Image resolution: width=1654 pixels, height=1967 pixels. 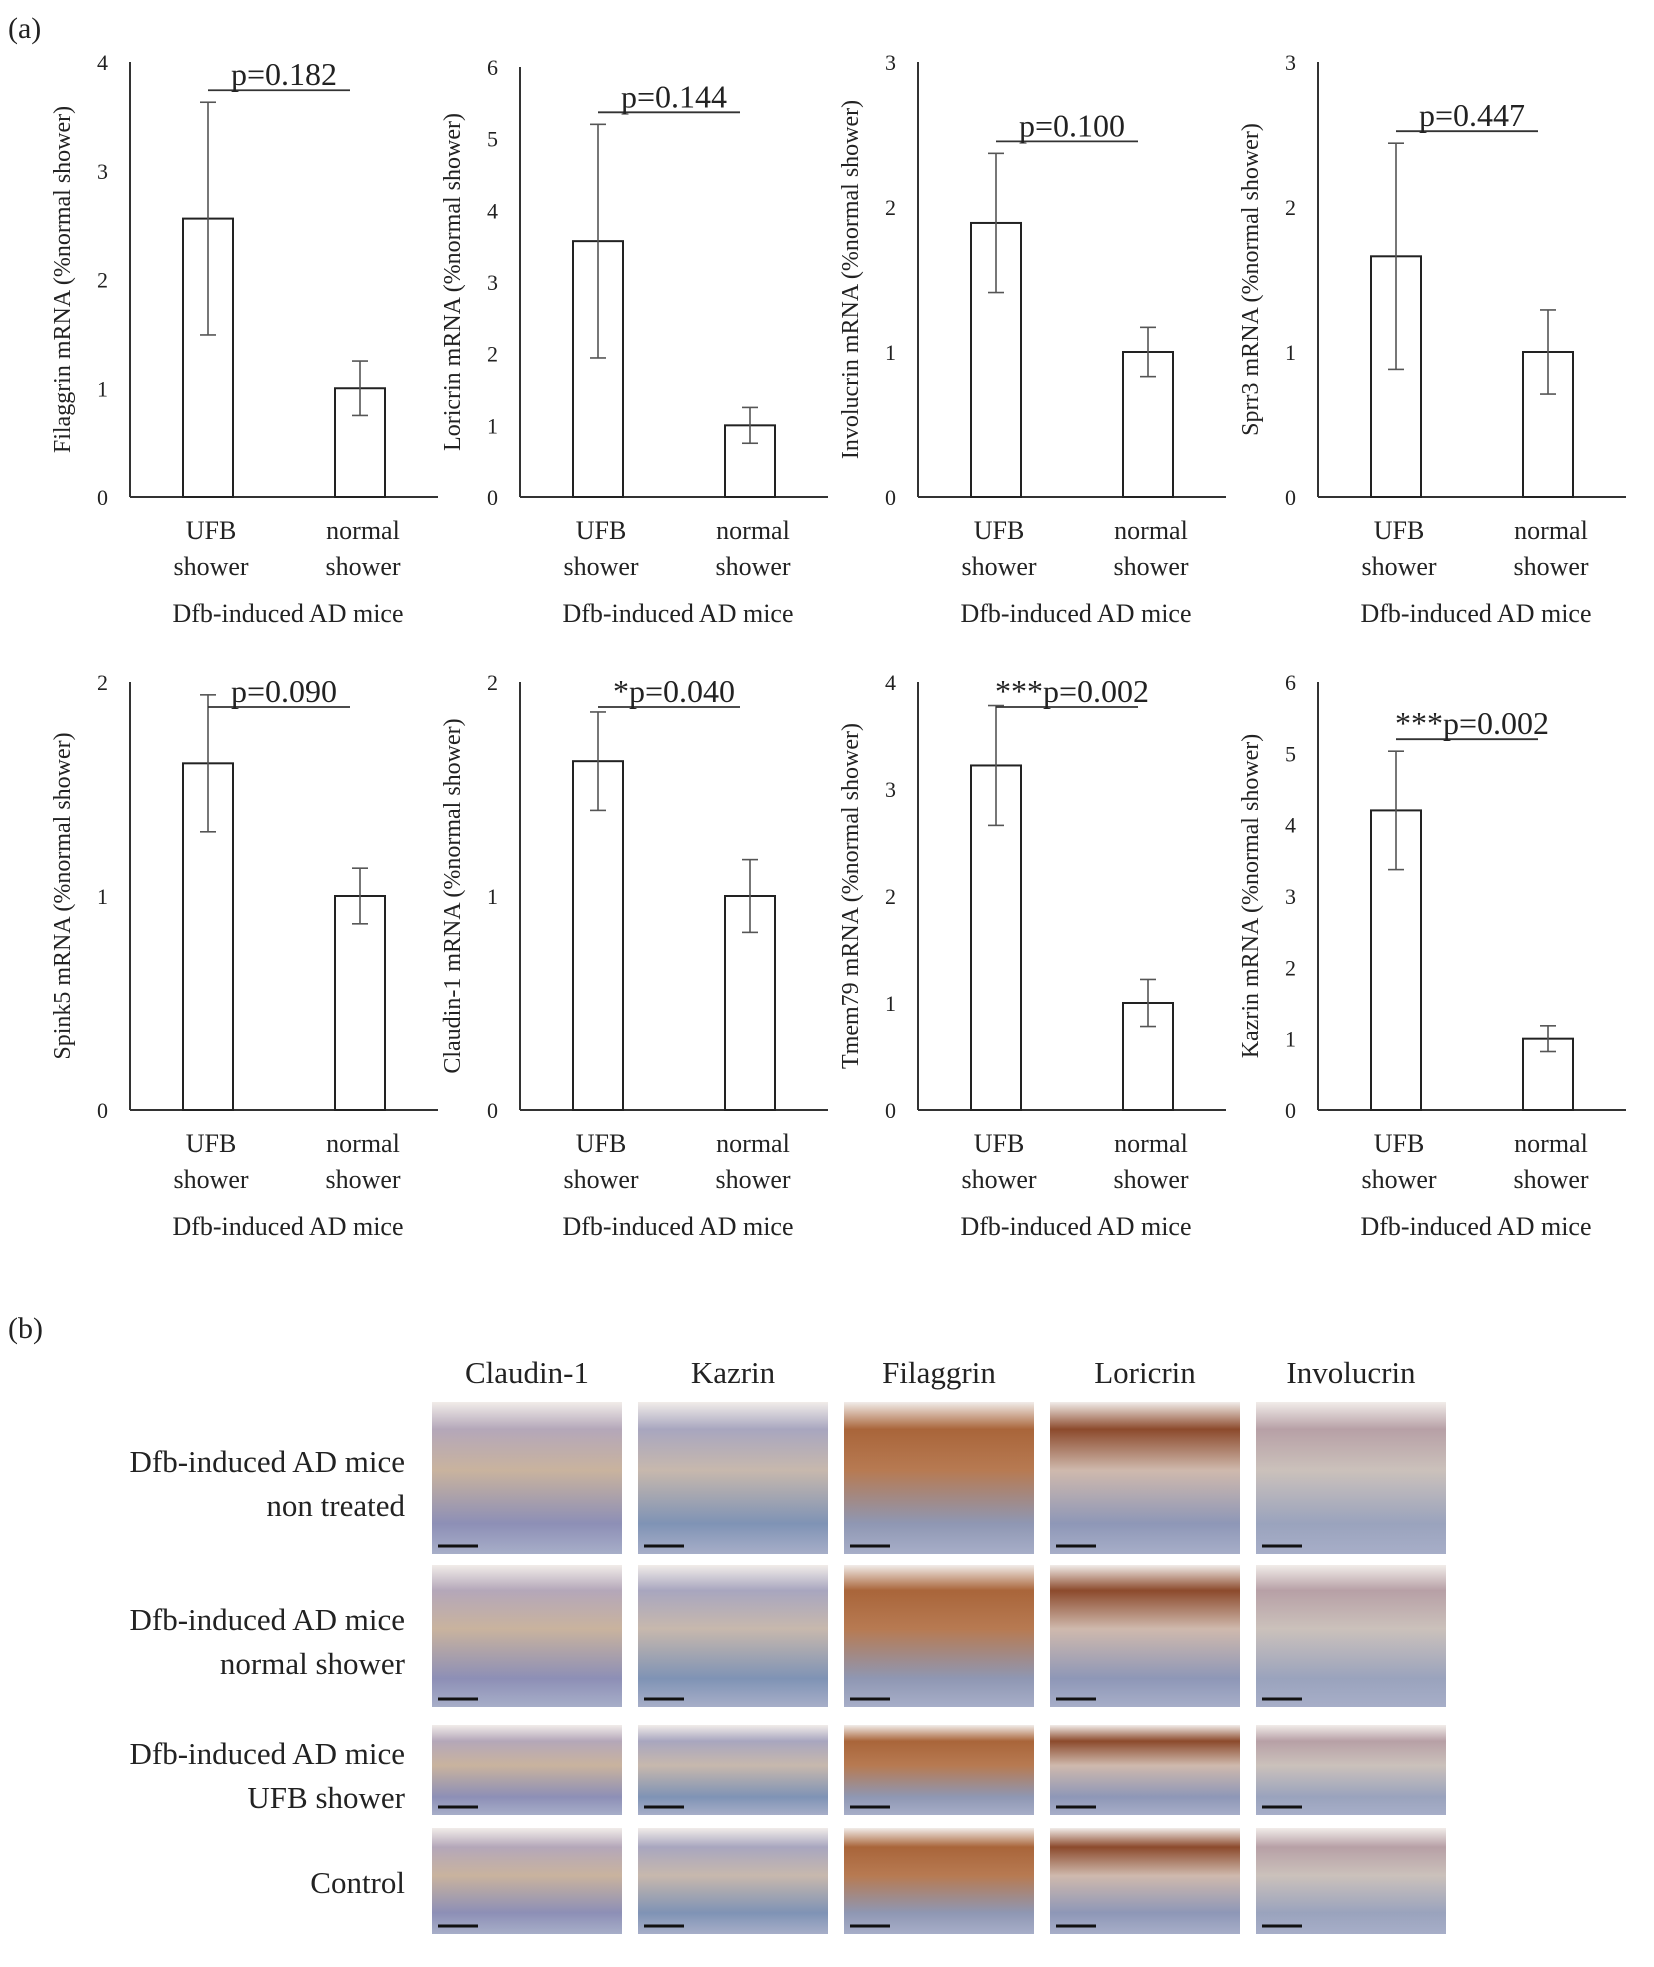 I want to click on p-value-label: p=0.144, so click(x=674, y=96).